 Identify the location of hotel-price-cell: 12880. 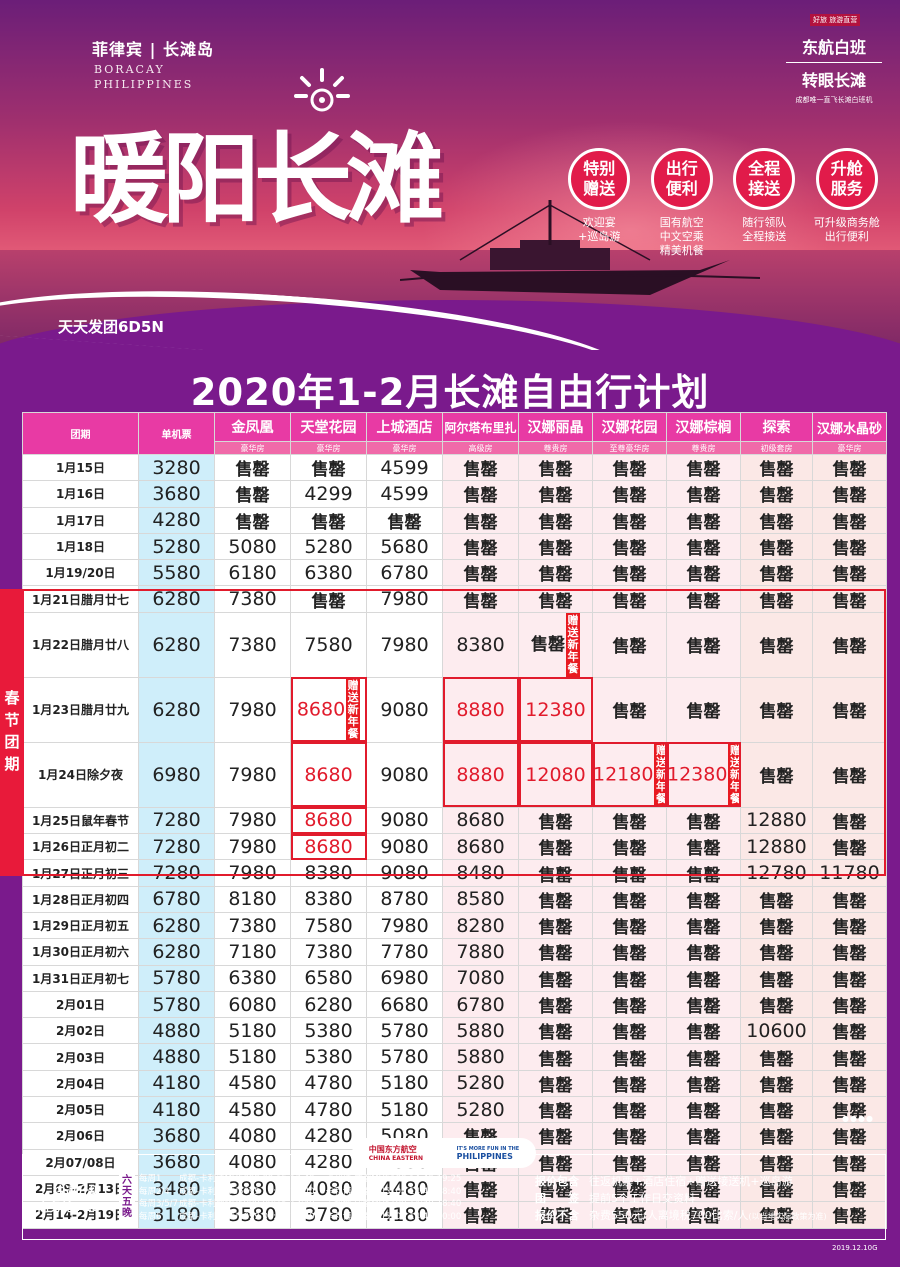
(776, 847).